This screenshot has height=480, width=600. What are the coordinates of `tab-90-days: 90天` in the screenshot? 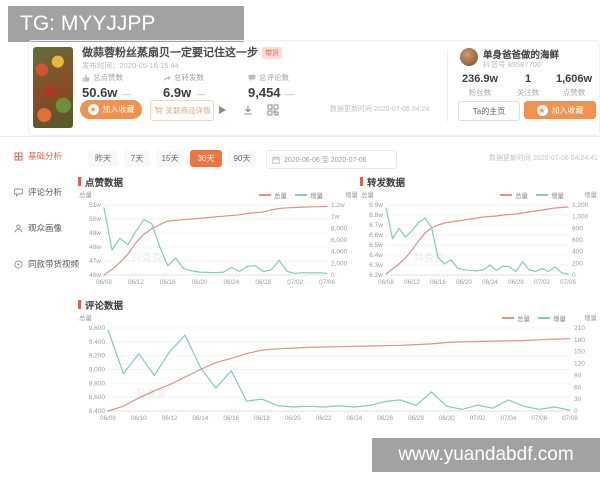 It's located at (242, 158).